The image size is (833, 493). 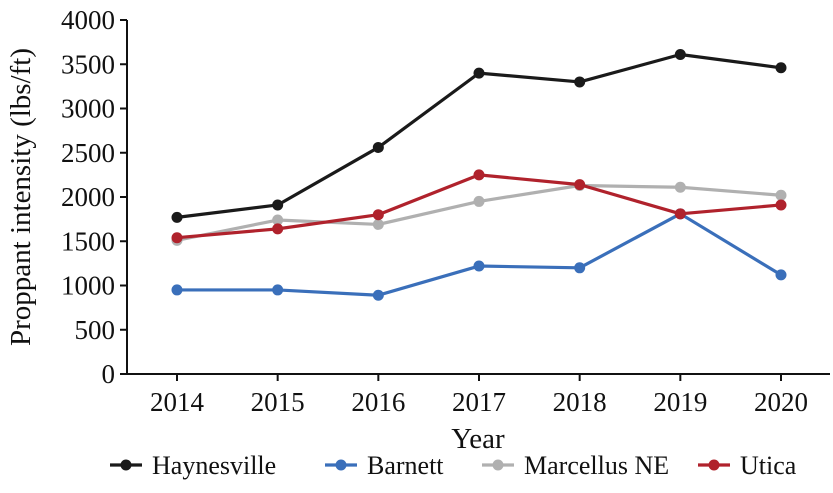 What do you see at coordinates (21, 197) in the screenshot?
I see `y-axis-title: Proppant intensity (lbs/ft)` at bounding box center [21, 197].